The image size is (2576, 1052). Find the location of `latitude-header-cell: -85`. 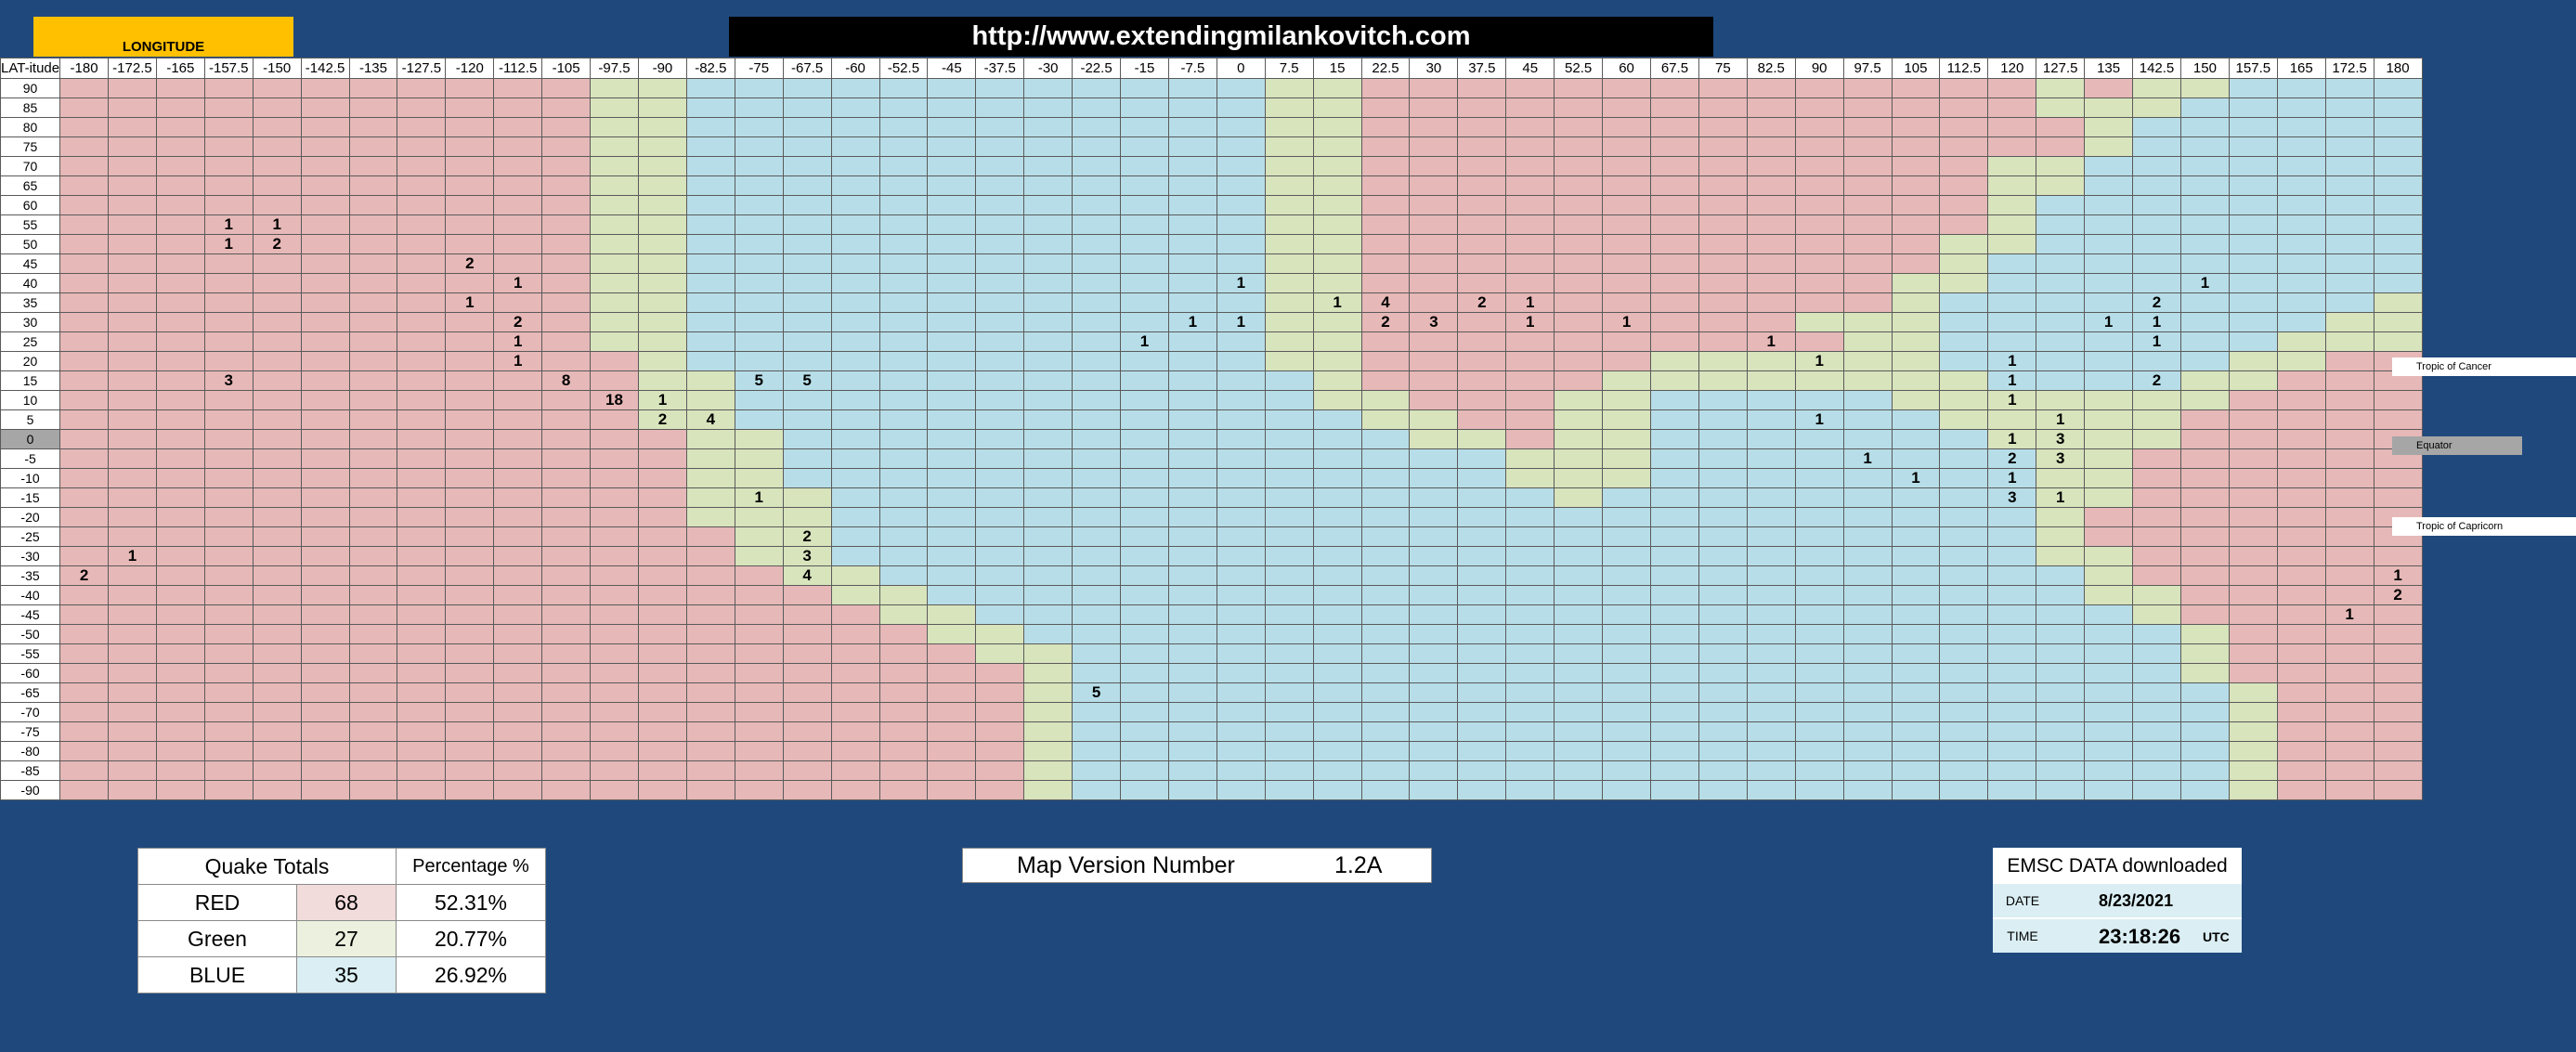

latitude-header-cell: -85 is located at coordinates (30, 770).